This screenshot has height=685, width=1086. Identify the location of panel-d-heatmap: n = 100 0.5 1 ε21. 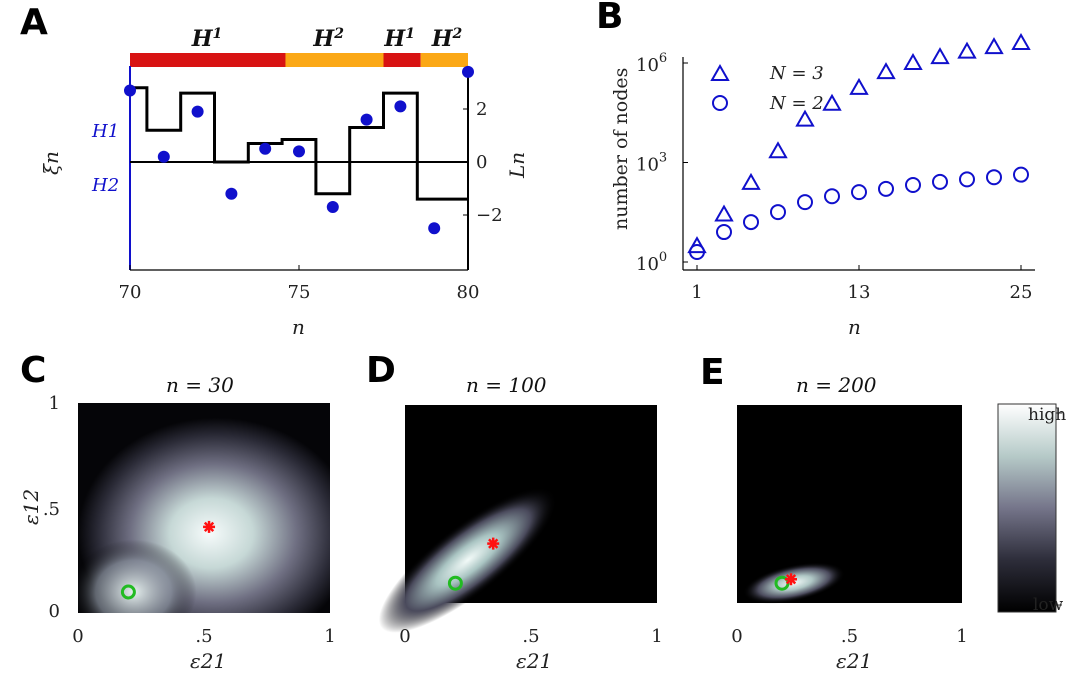
(520, 523).